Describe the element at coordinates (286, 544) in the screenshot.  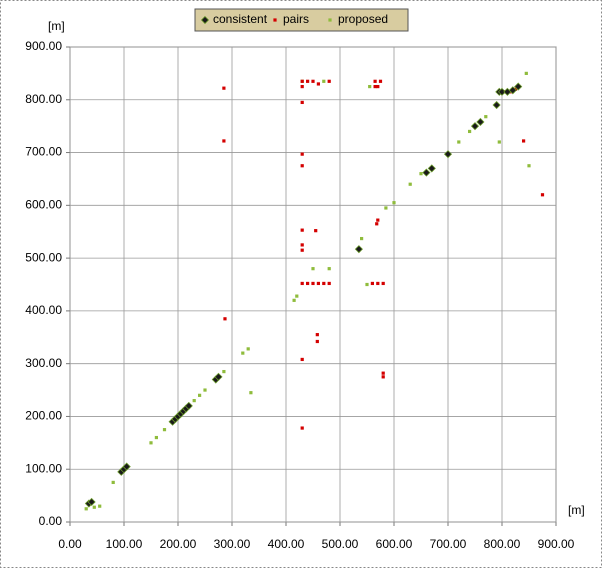
I see `x-tick-label: 400.00` at that location.